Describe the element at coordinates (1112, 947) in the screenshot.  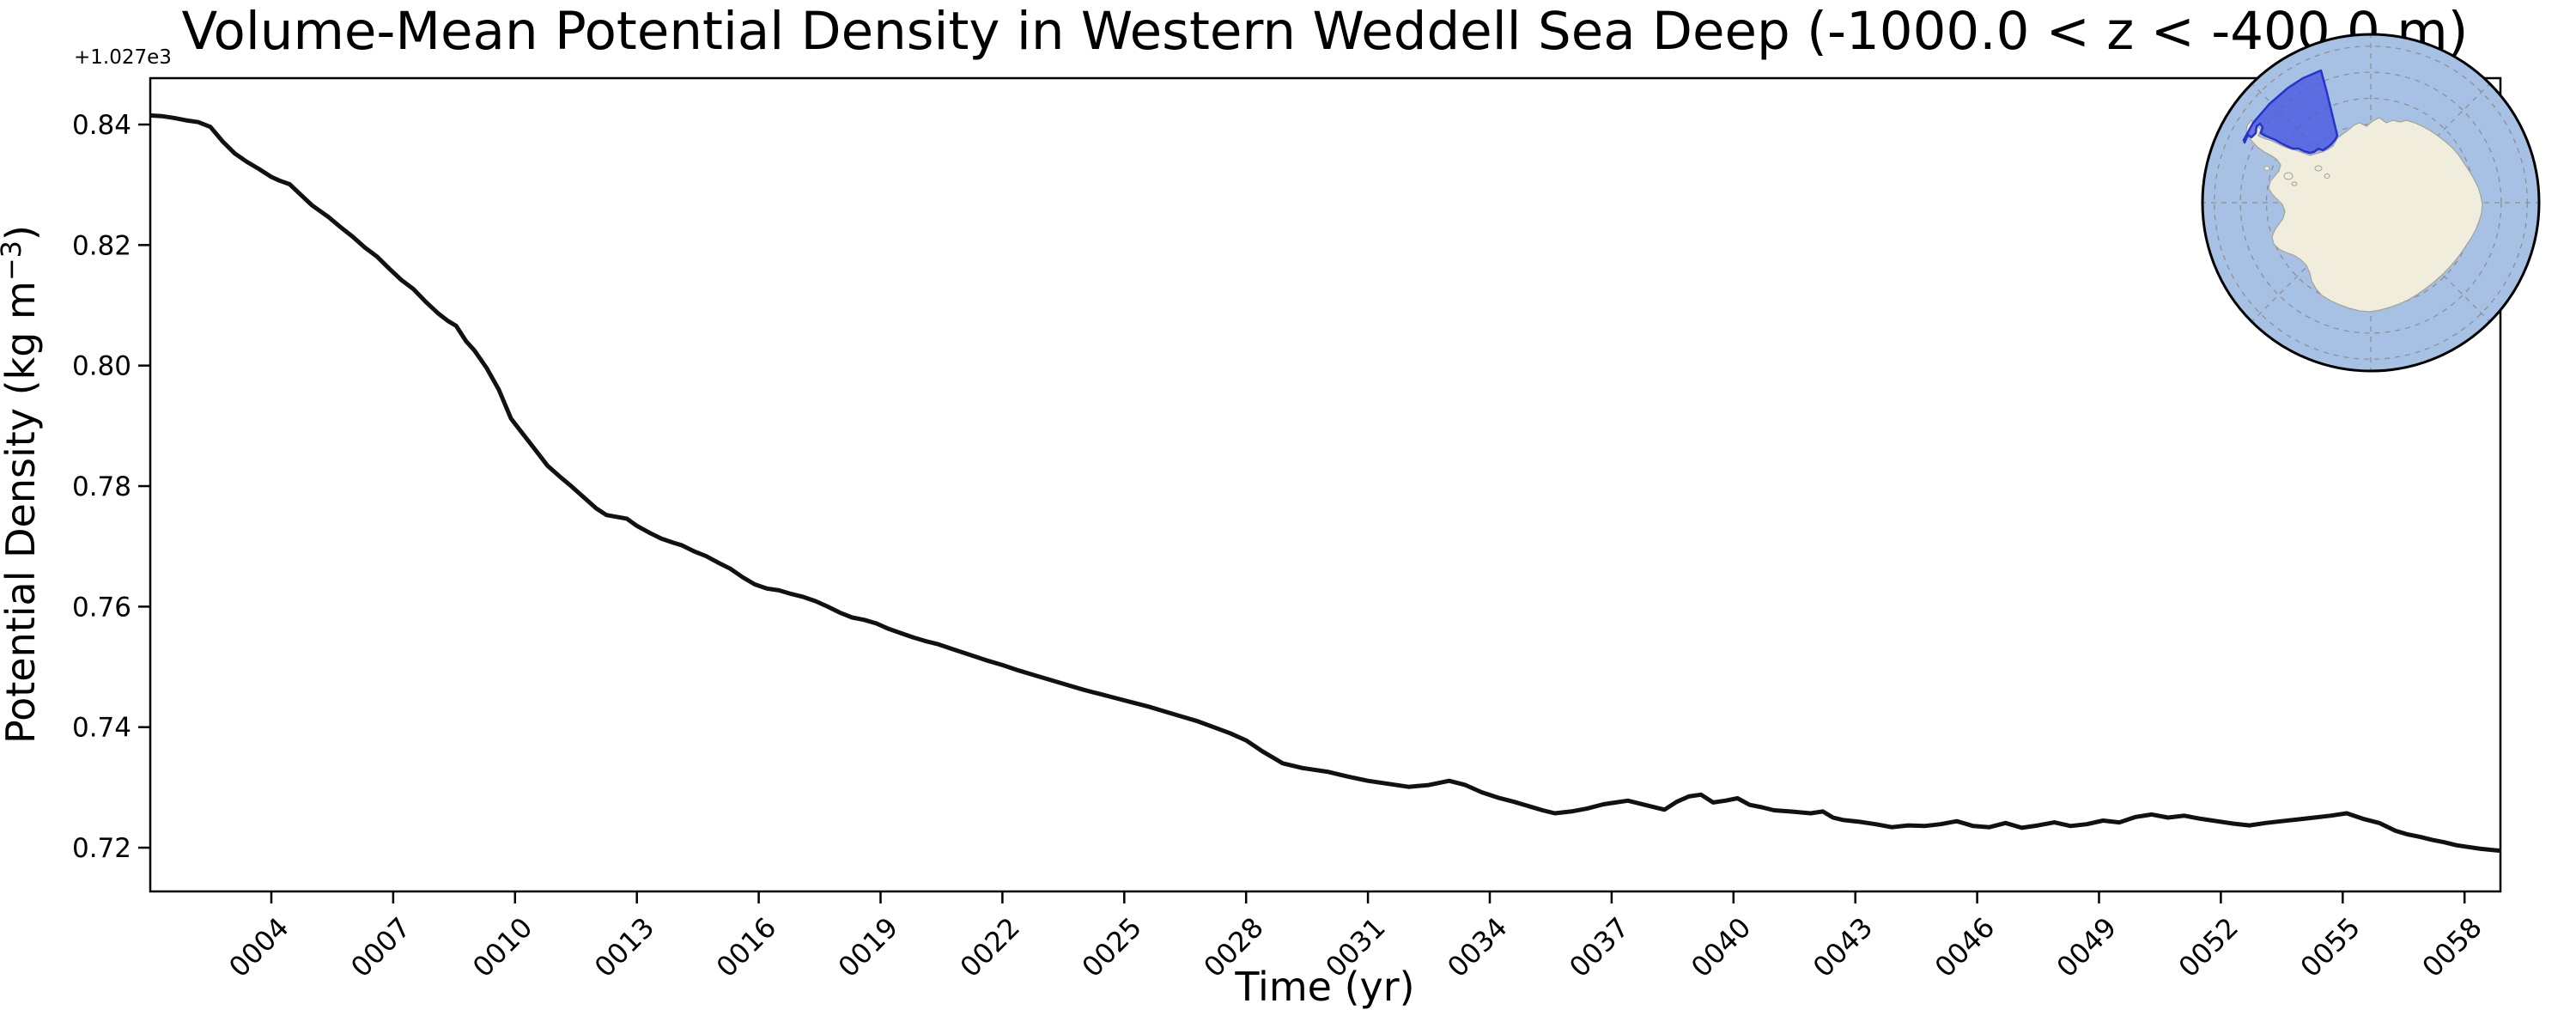
I see `x-tick-label: 0025` at that location.